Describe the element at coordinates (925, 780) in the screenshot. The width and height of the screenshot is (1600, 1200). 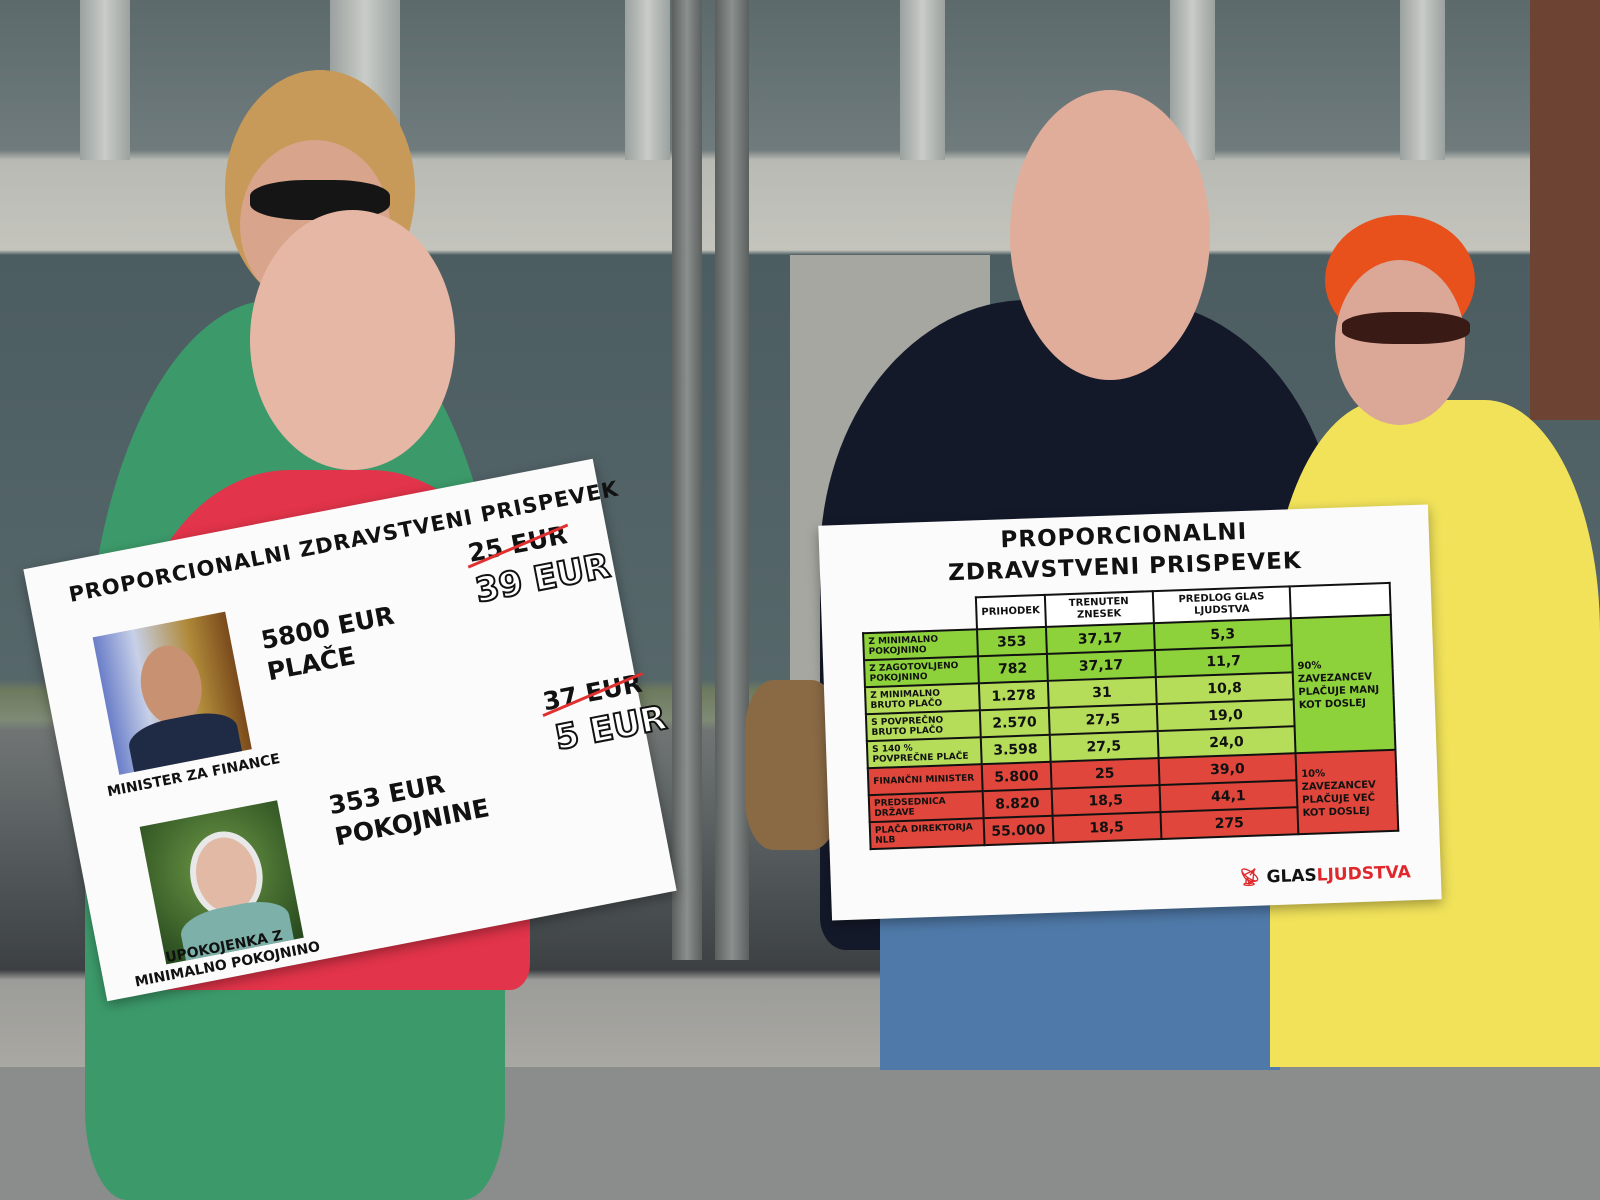
I see `row-label: FINANČNI MINISTER` at that location.